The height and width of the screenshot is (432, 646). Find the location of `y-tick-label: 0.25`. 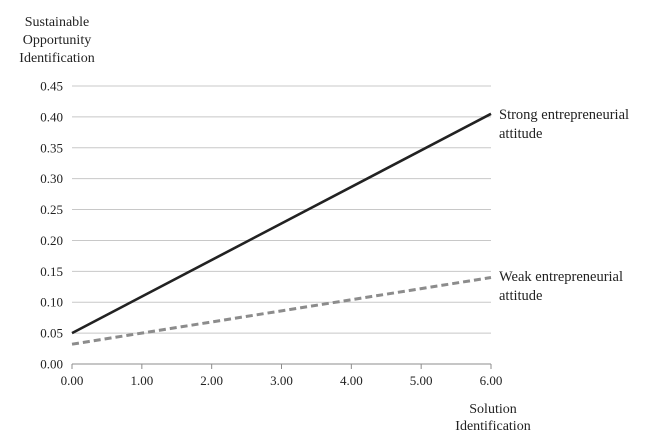

y-tick-label: 0.25 is located at coordinates (51, 209).